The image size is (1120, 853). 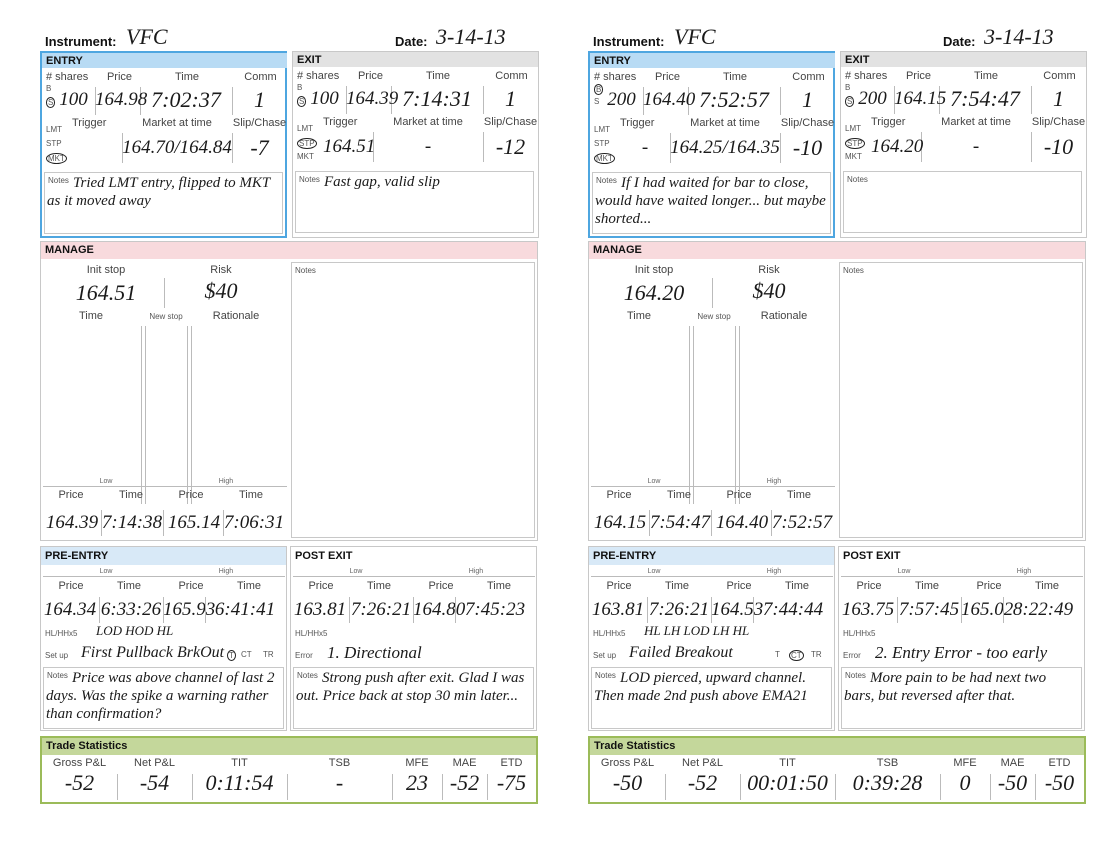 I want to click on setup-label: Set up, so click(x=57, y=655).